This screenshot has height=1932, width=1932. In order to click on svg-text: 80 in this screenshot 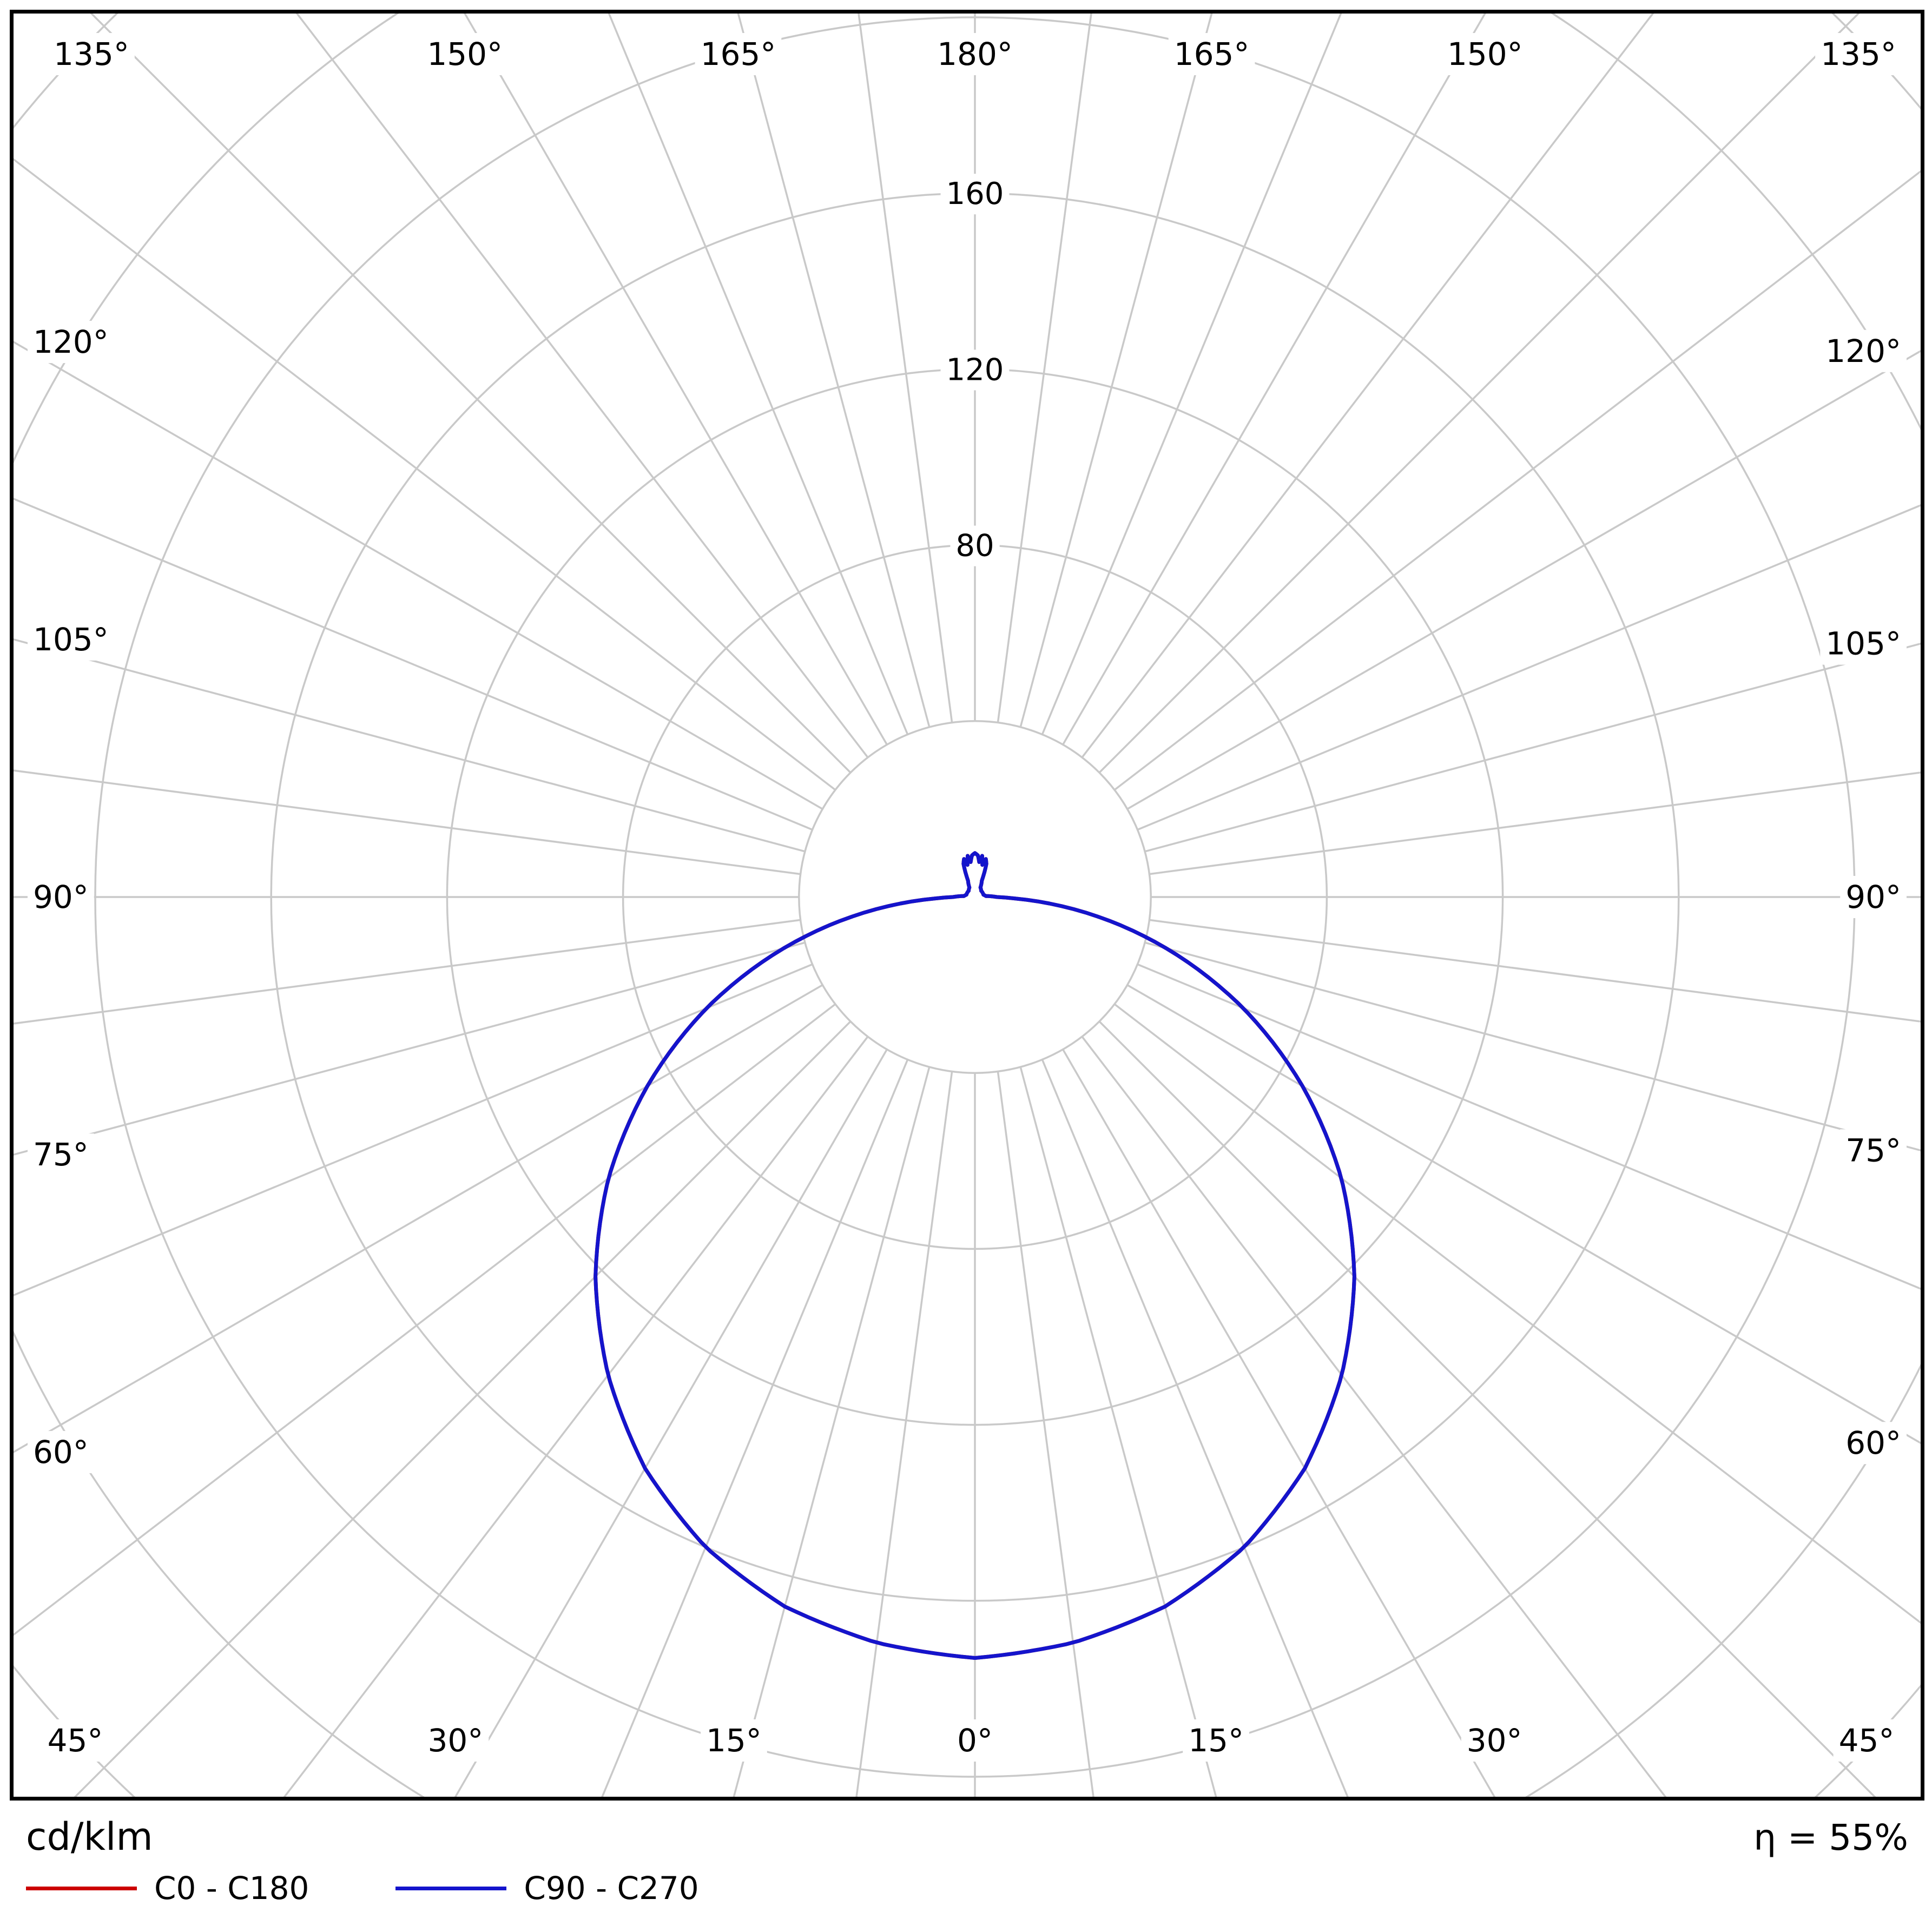, I will do `click(975, 546)`.